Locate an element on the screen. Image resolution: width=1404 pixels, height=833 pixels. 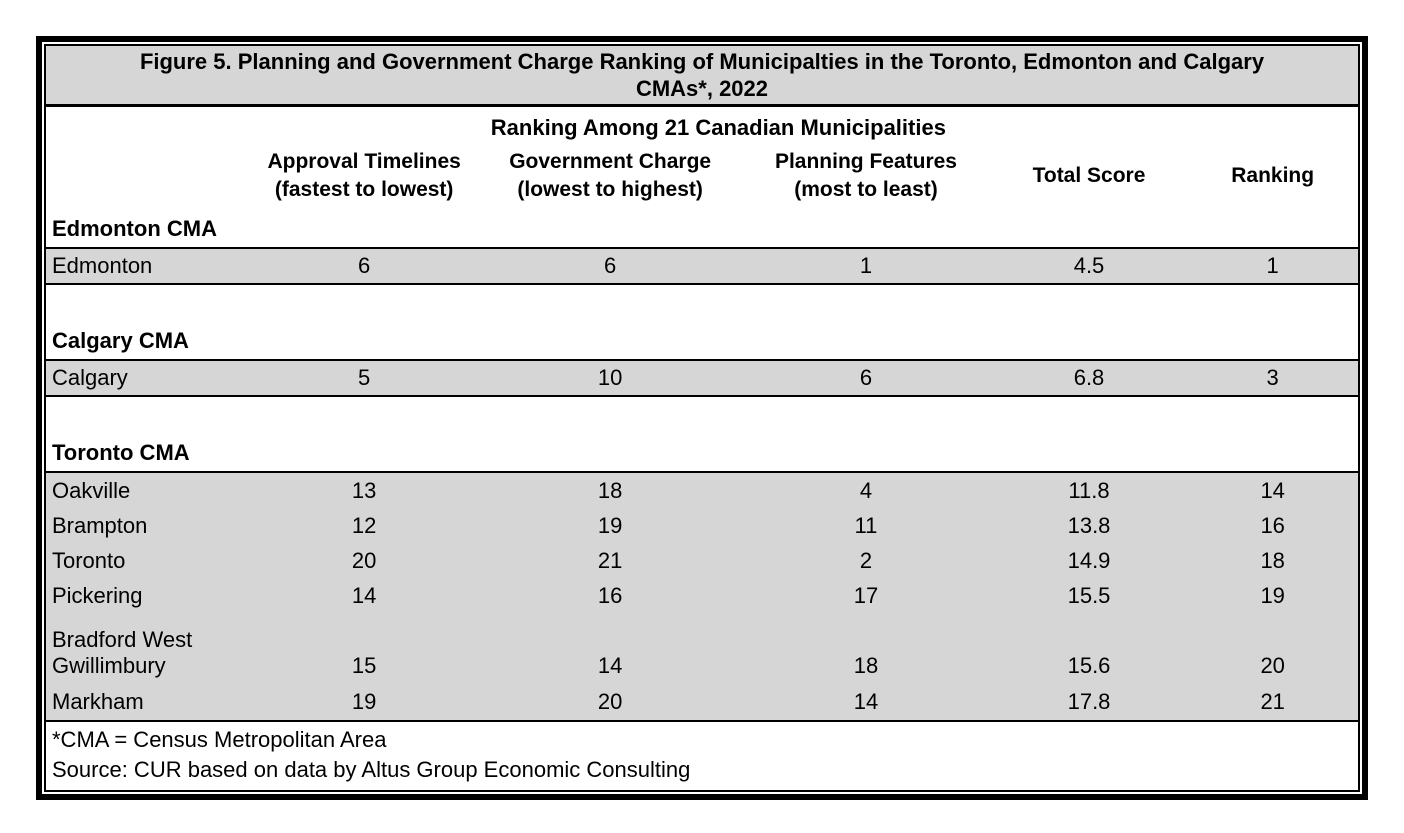
planning-cell: 18 is located at coordinates (866, 665).